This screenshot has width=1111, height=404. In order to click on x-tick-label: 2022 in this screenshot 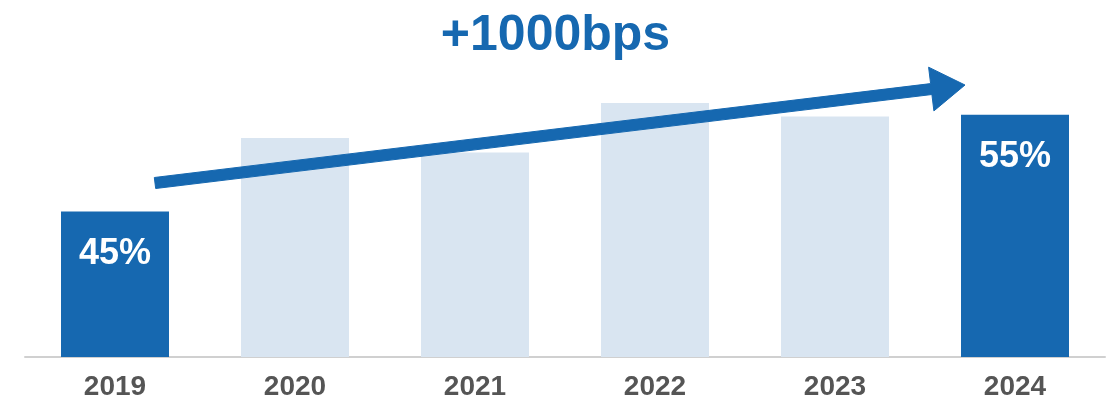, I will do `click(655, 385)`.